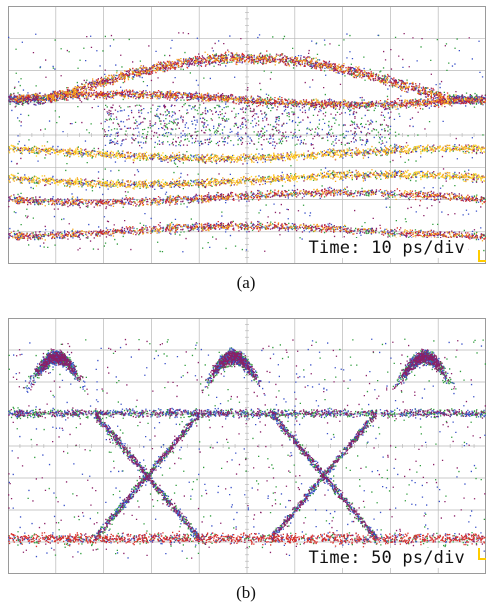  Describe the element at coordinates (246, 282) in the screenshot. I see `caption-a: (a)` at that location.